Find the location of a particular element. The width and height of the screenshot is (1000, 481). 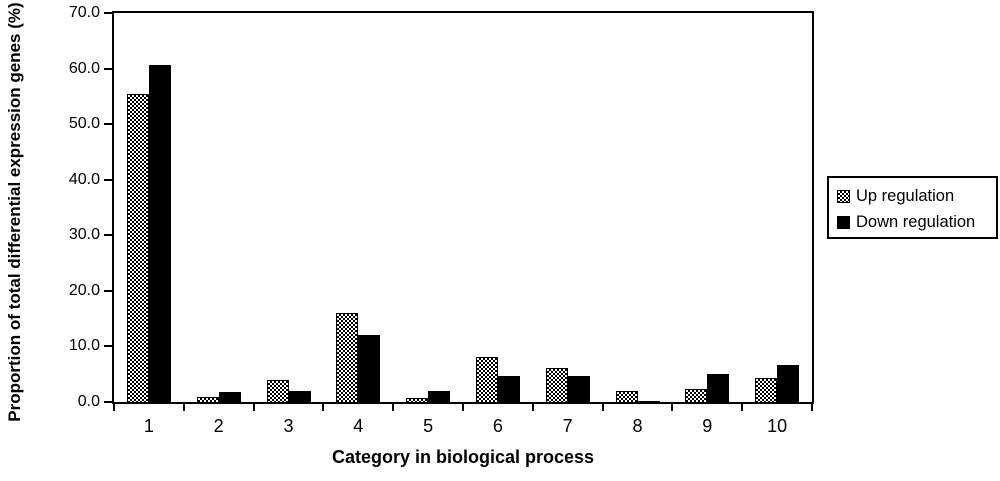

legend-box: Up regulation Down regulation is located at coordinates (912, 207).